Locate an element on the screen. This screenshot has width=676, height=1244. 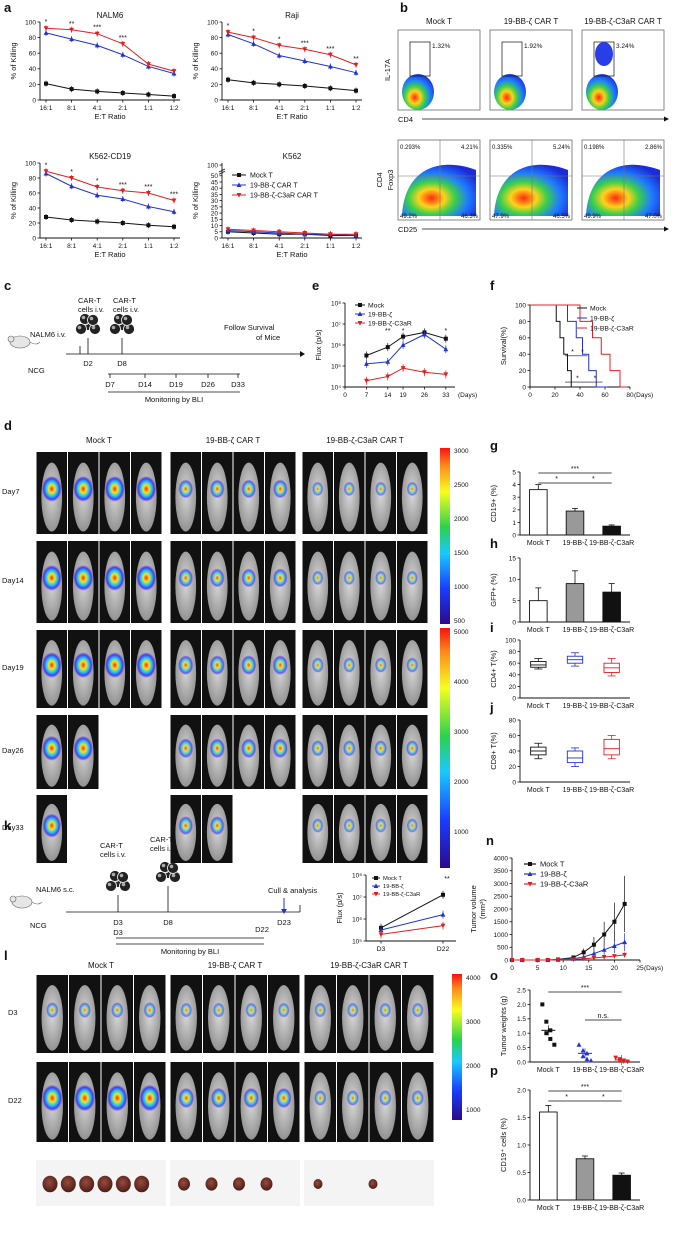
a-nalm6-point-mock is located at coordinates (71, 89).